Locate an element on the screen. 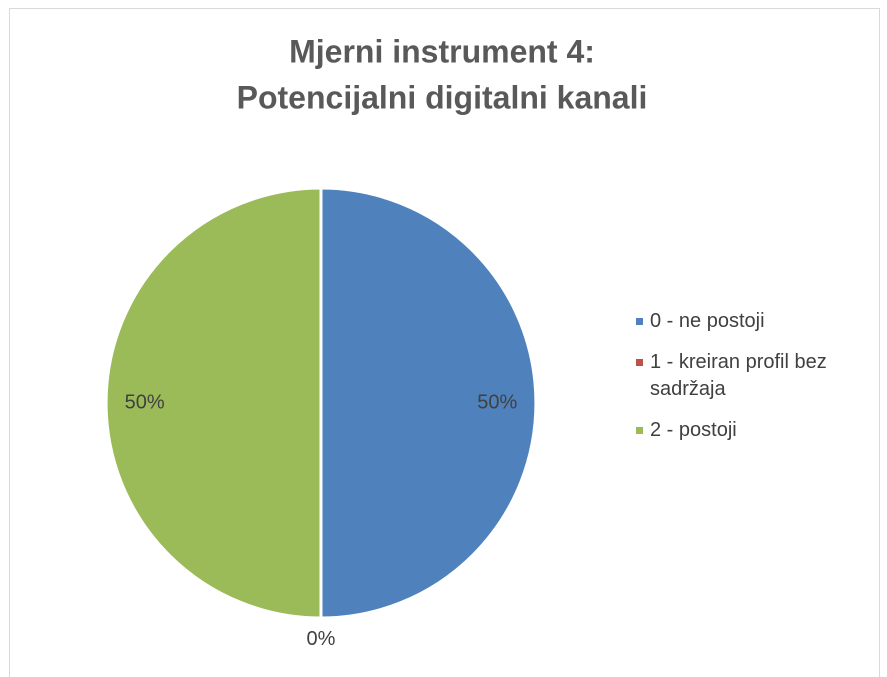 This screenshot has height=677, width=887. chart-title-line: Mjerni instrument 4: is located at coordinates (442, 51).